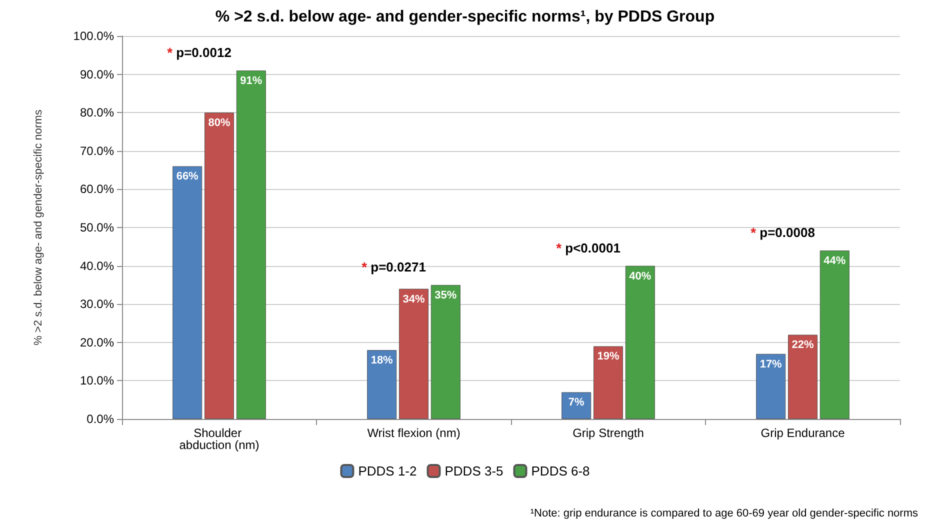  I want to click on y-tick-label: 90.0%, so click(97, 74).